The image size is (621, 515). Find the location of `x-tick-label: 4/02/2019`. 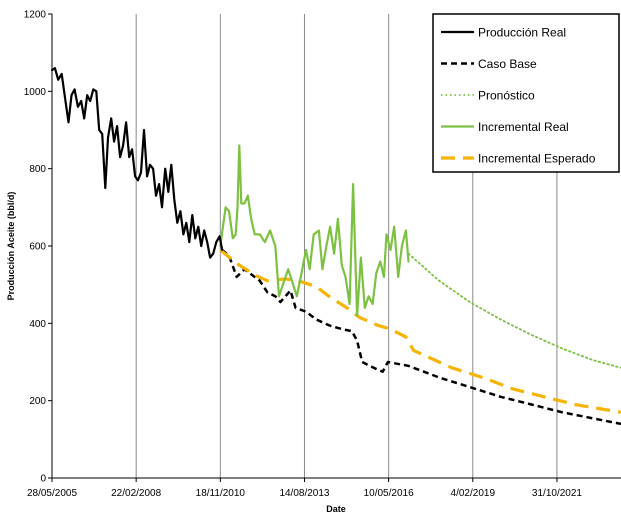

x-tick-label: 4/02/2019 is located at coordinates (473, 493).